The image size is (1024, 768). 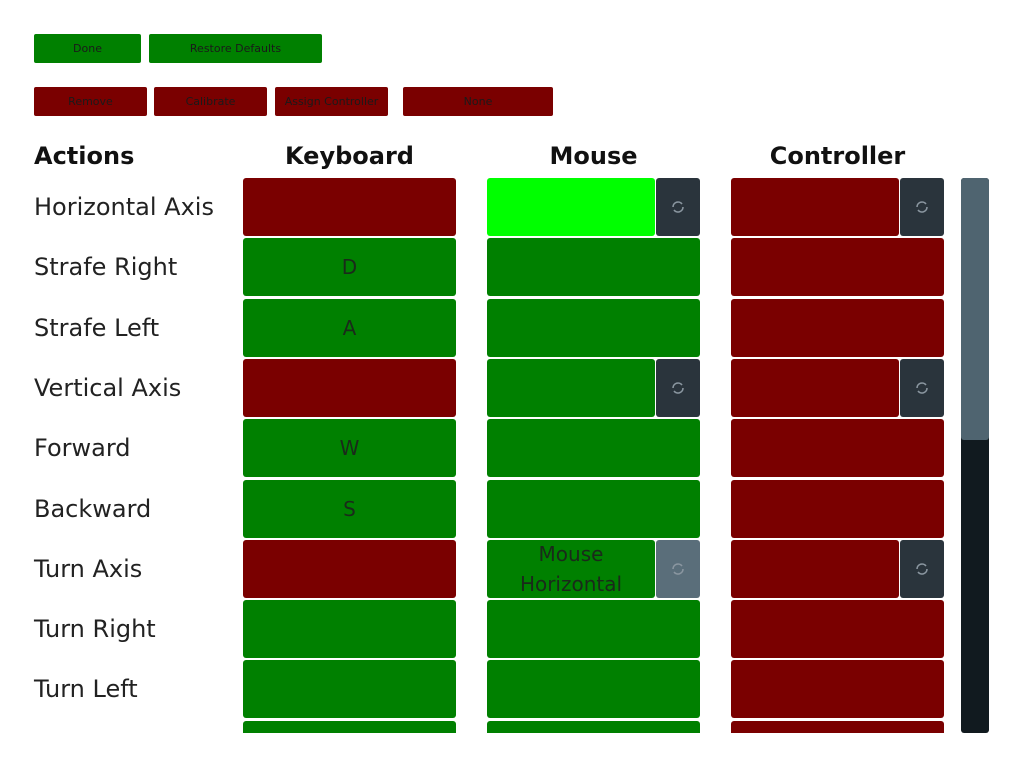 I want to click on action-label: Horizontal Axis, so click(x=124, y=207).